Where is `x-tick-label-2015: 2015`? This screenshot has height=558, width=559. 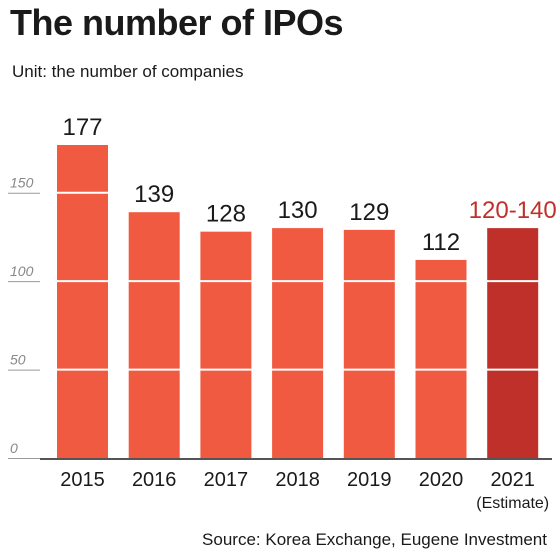
x-tick-label-2015: 2015 is located at coordinates (82, 480).